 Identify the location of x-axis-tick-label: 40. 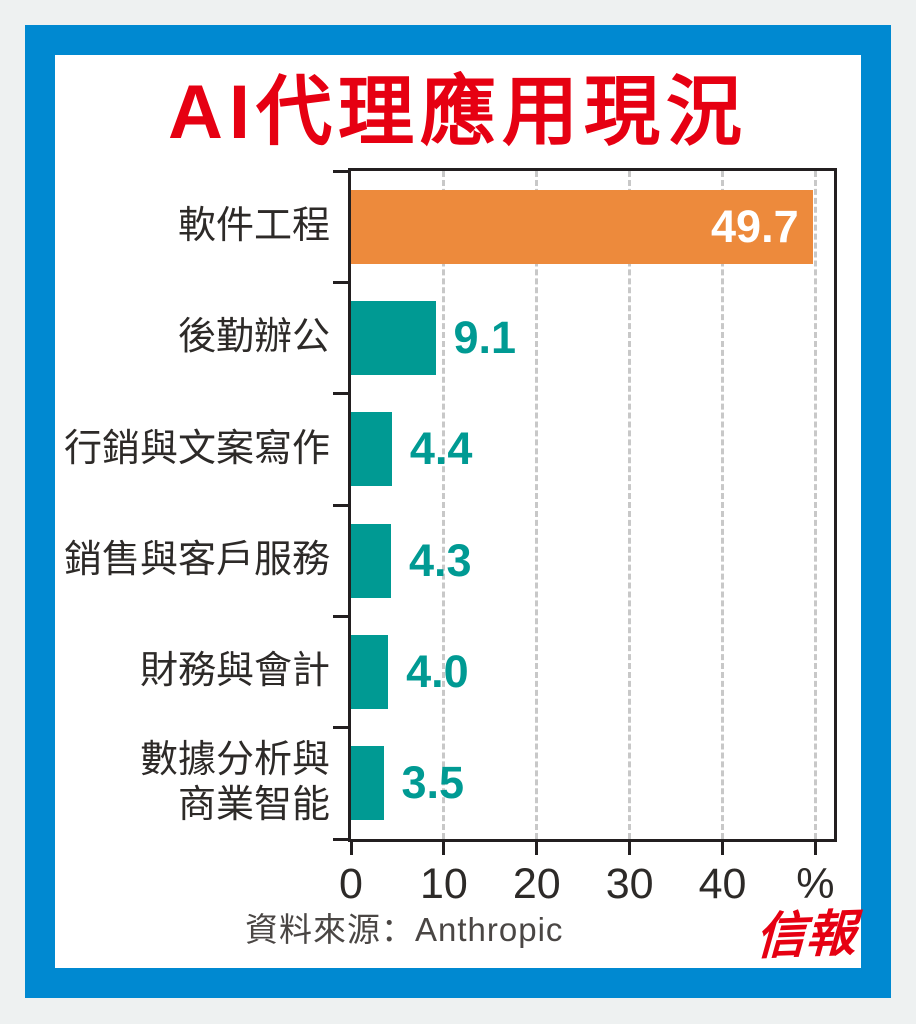
(722, 884).